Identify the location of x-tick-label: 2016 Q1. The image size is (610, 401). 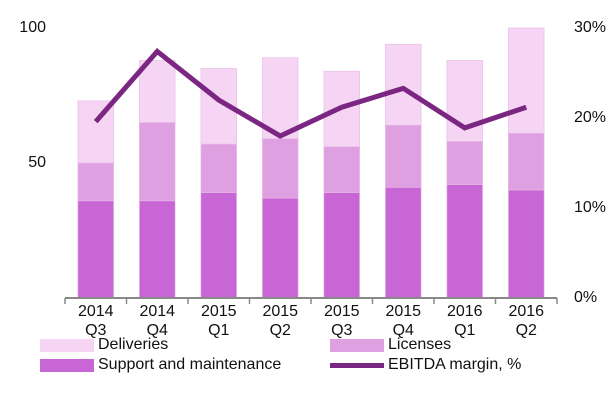
(464, 321).